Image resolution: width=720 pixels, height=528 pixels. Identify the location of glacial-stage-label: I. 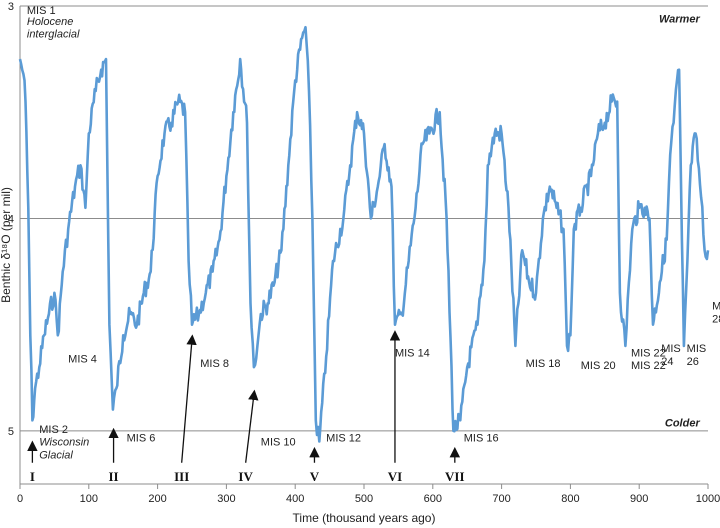
(32, 476).